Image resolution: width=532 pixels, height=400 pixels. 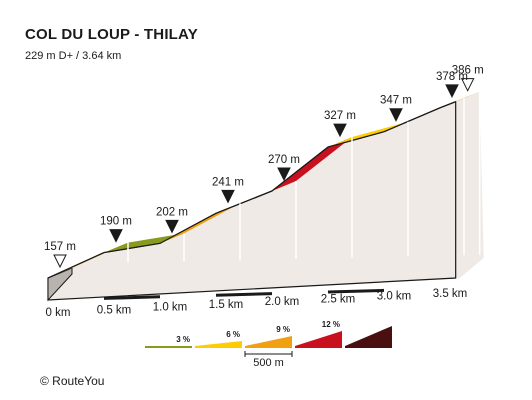 What do you see at coordinates (58, 313) in the screenshot?
I see `distance-label: 0 km` at bounding box center [58, 313].